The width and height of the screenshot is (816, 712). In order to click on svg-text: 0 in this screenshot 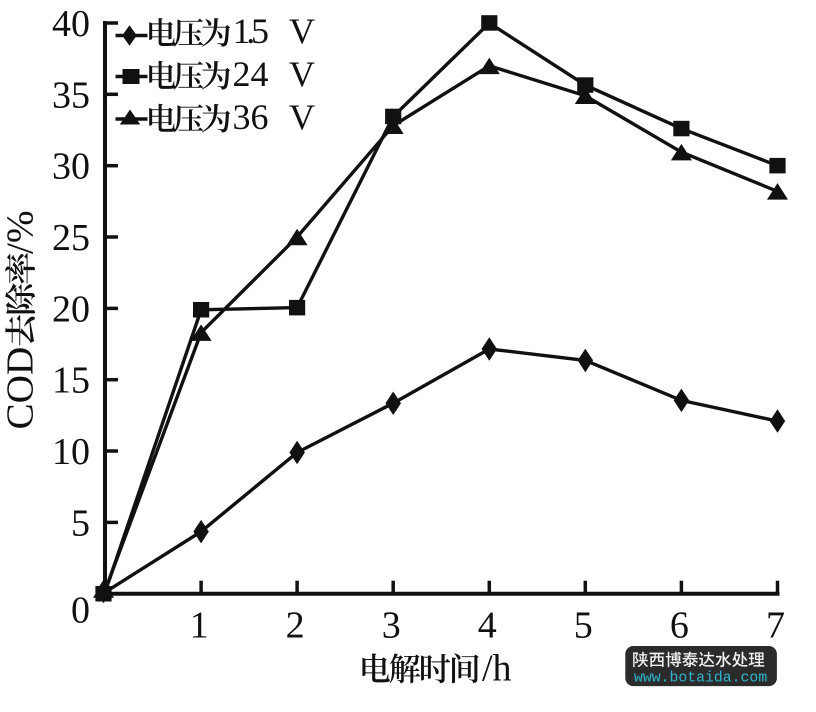, I will do `click(80, 611)`.